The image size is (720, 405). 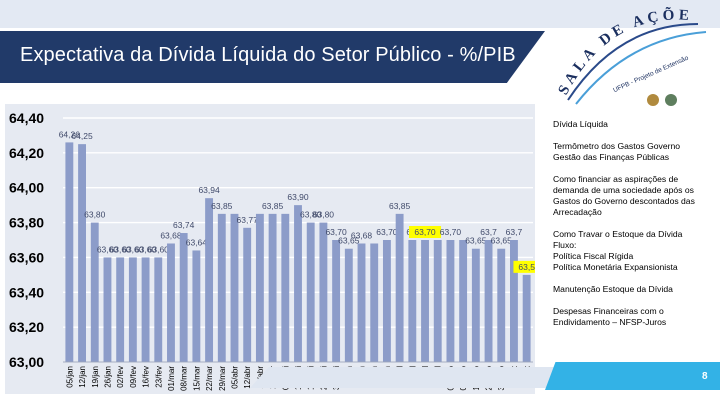 I want to click on x-tick-label: 19/jan, so click(x=95, y=377).